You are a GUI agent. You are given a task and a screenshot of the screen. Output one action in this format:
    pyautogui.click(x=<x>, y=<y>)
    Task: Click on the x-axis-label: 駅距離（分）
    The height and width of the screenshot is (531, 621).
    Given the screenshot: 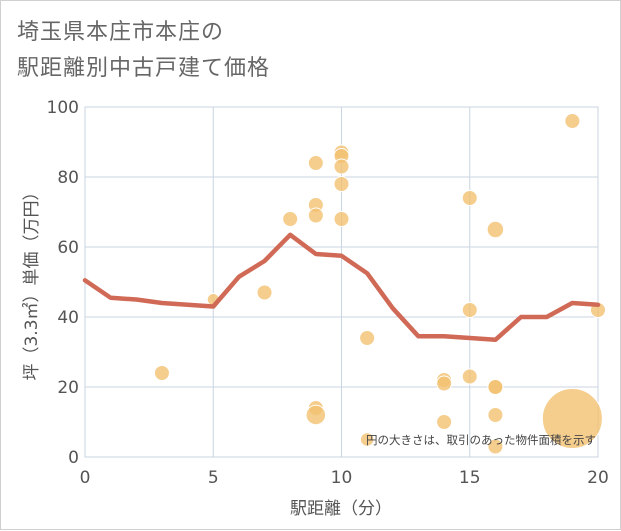 What is the action you would take?
    pyautogui.click(x=341, y=509)
    